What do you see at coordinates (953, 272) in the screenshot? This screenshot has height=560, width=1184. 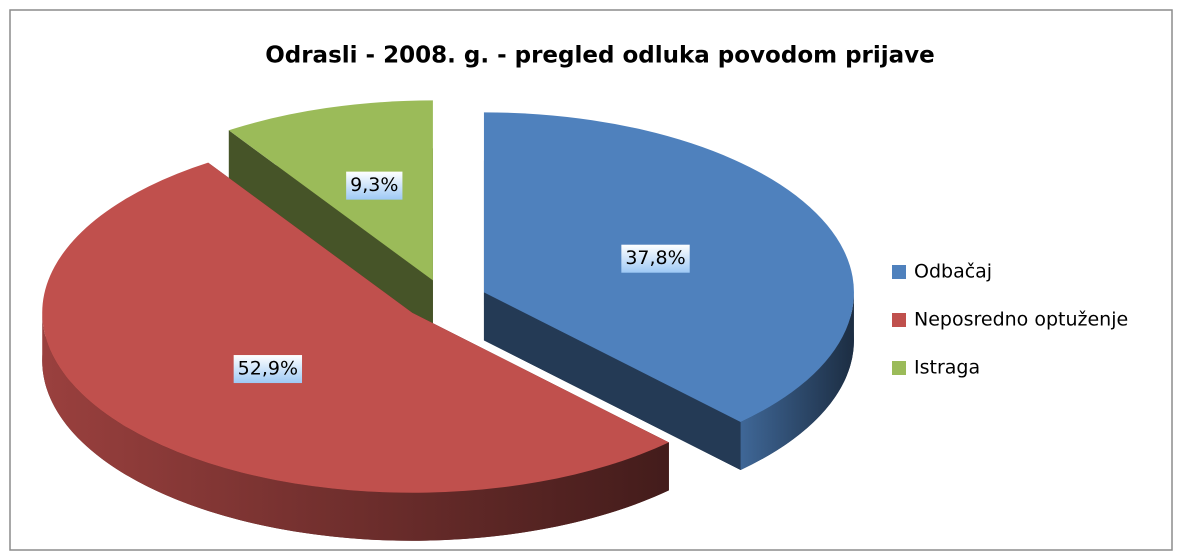 I see `legend-label: Odbačaj` at bounding box center [953, 272].